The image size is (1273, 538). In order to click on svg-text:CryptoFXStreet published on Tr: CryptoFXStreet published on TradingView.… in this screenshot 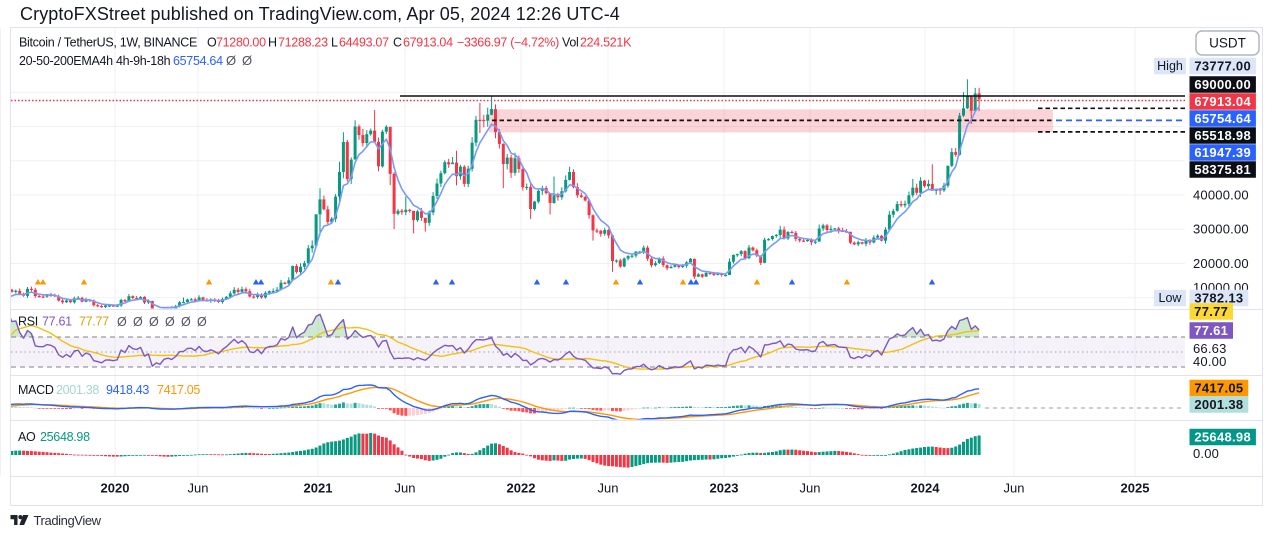, I will do `click(320, 14)`.